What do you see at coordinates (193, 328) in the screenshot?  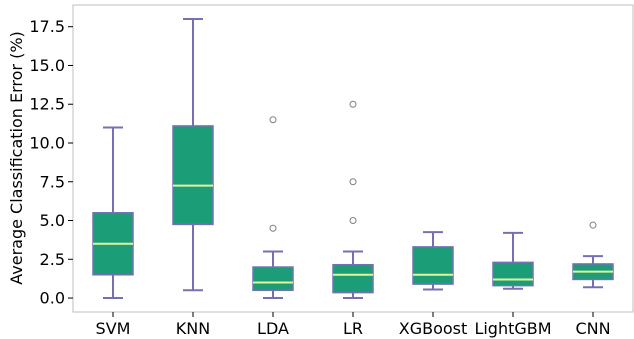 I see `x-tick-label: KNN` at bounding box center [193, 328].